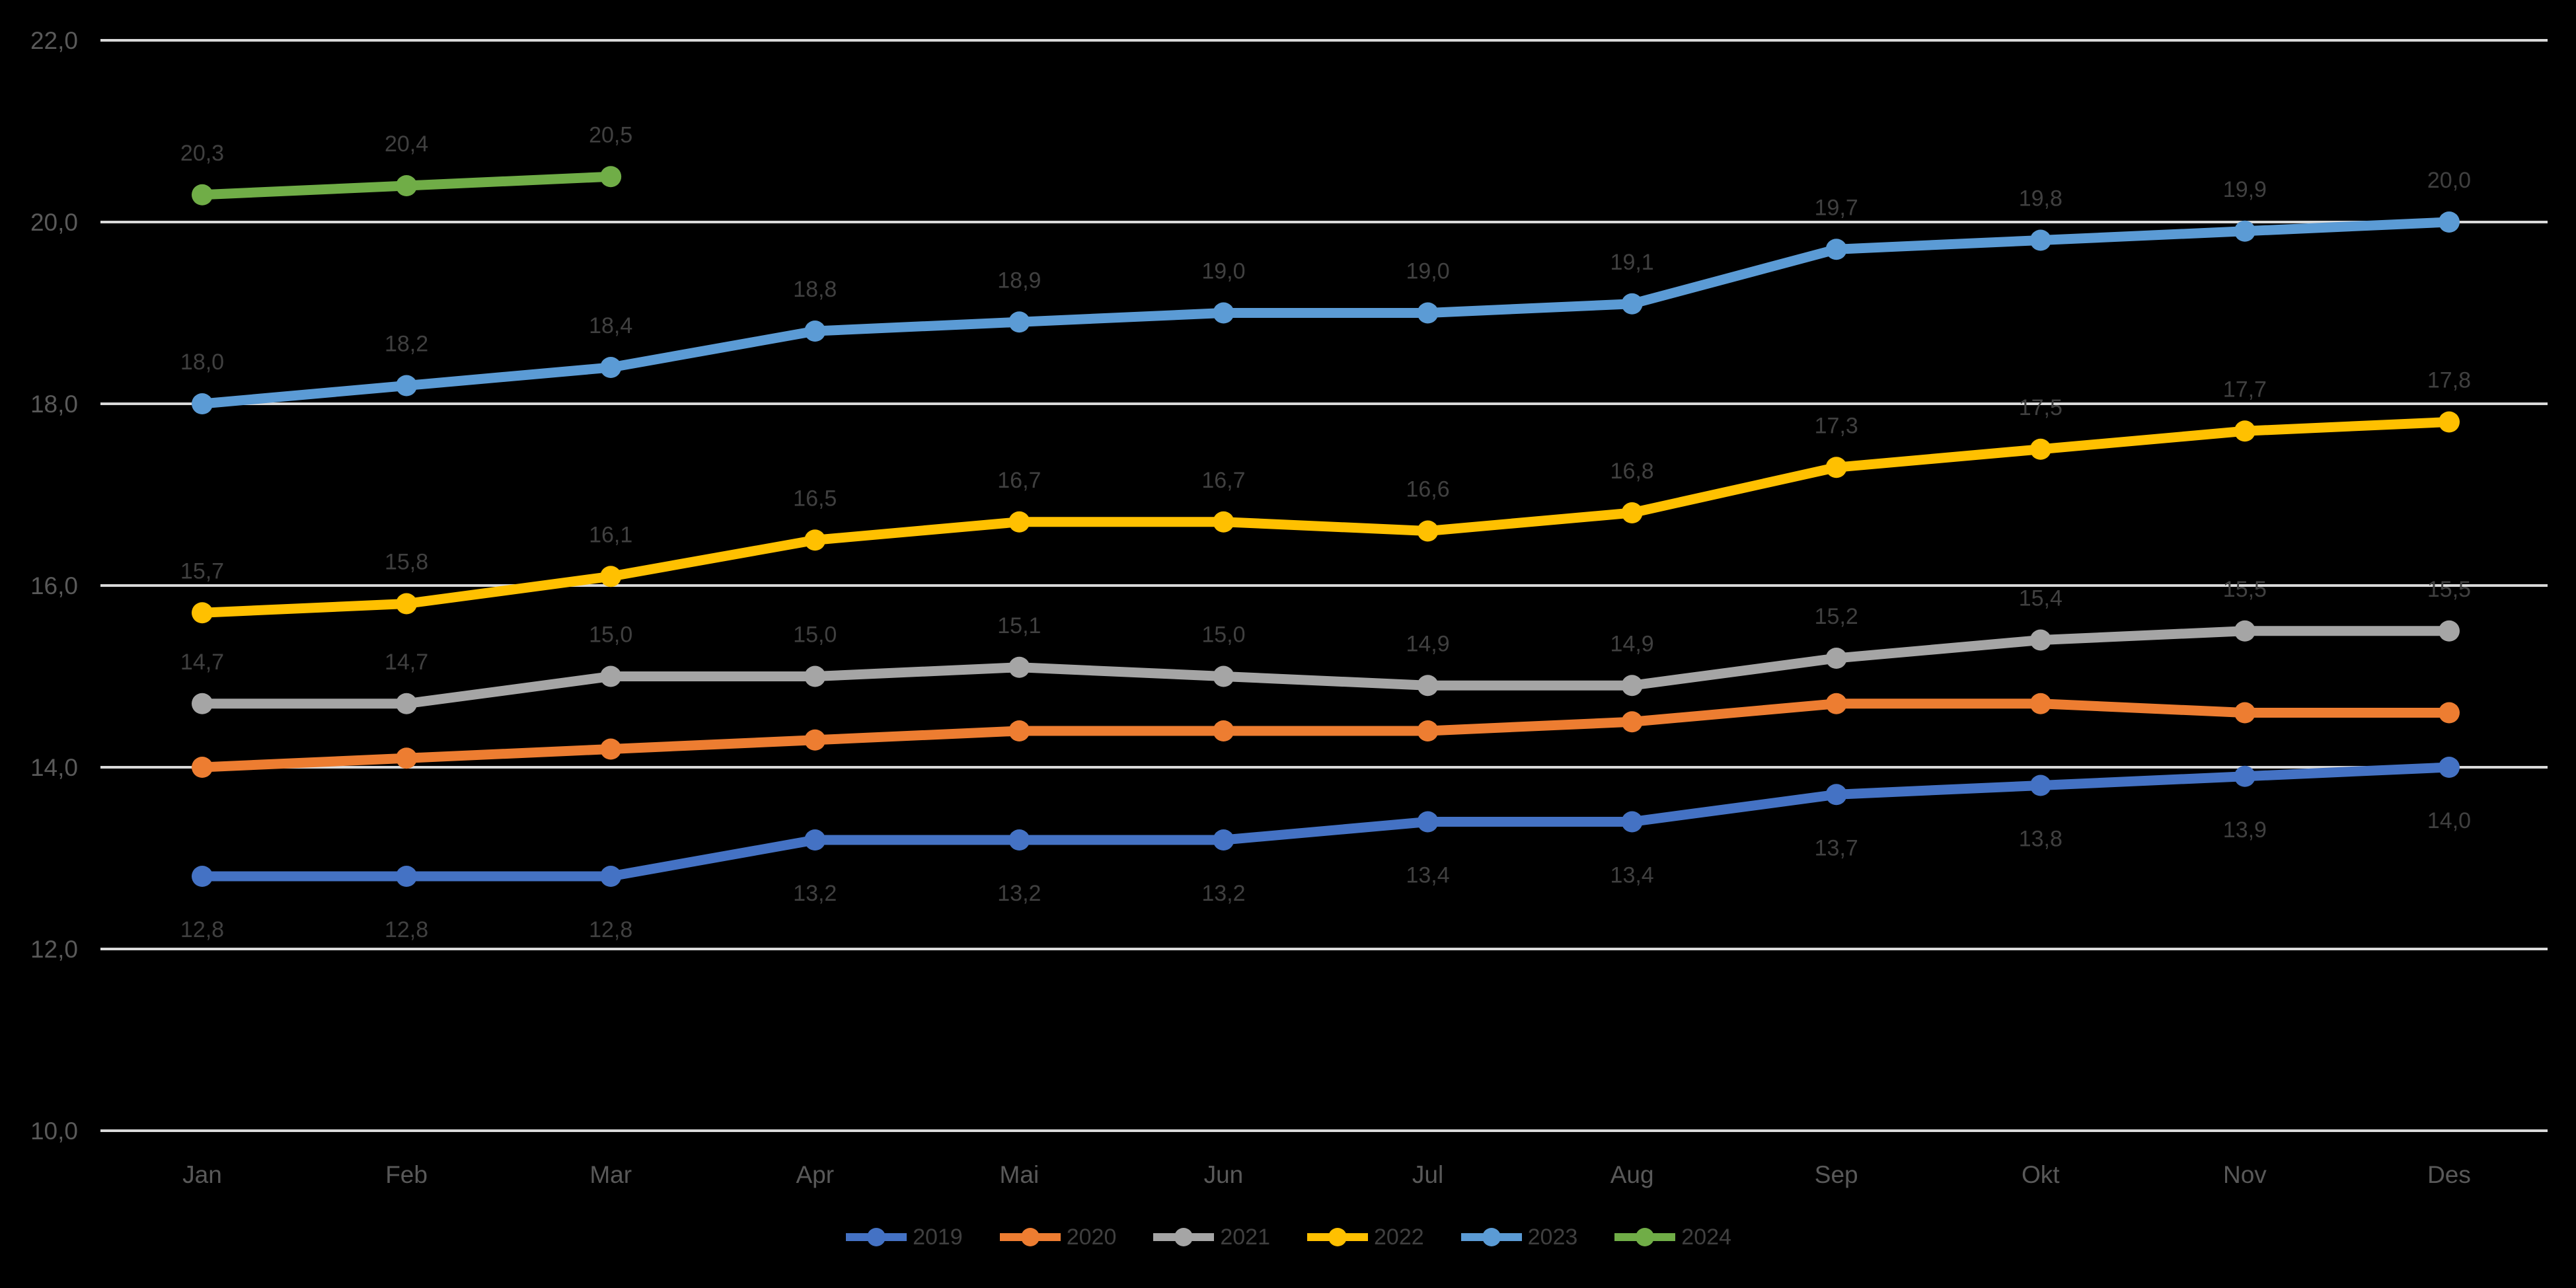 This screenshot has width=2576, height=1288. Describe the element at coordinates (203, 876) in the screenshot. I see `data-point-2019-Jan` at that location.